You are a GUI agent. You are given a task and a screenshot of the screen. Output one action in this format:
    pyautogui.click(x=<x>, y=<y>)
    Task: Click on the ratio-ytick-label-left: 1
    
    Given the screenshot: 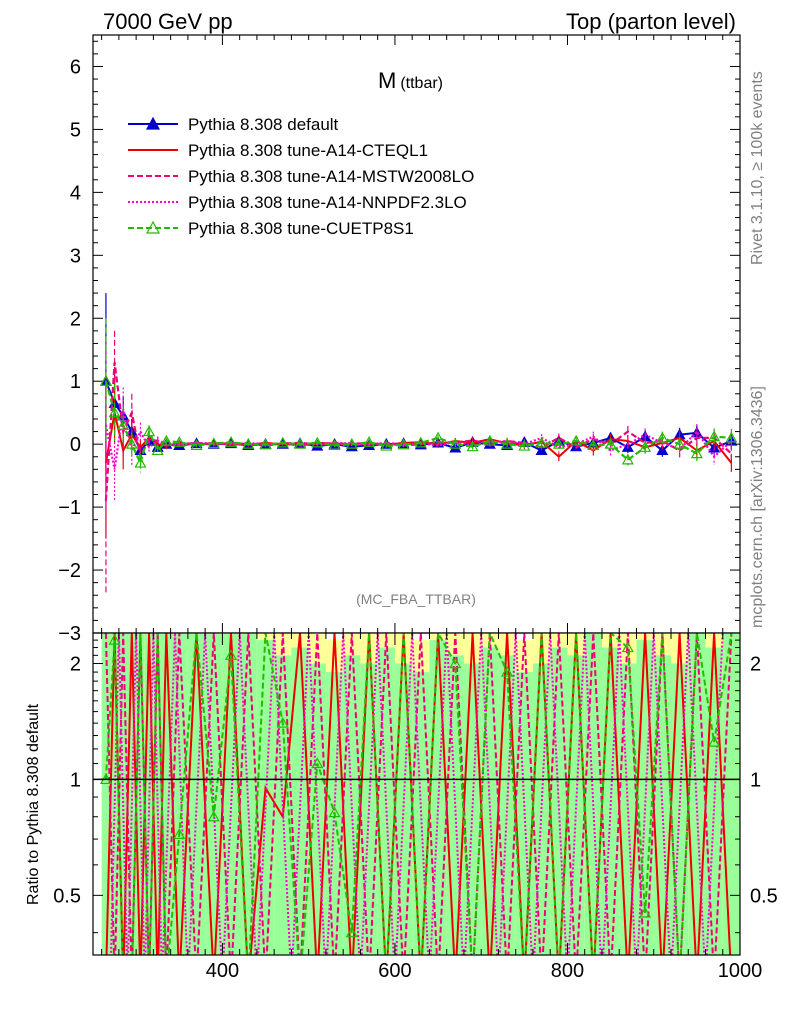 What is the action you would take?
    pyautogui.click(x=75, y=780)
    